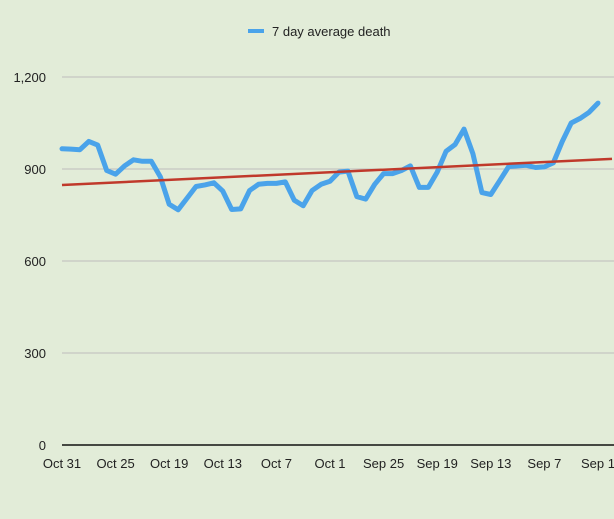  I want to click on x-tick-label: Oct 13, so click(223, 463).